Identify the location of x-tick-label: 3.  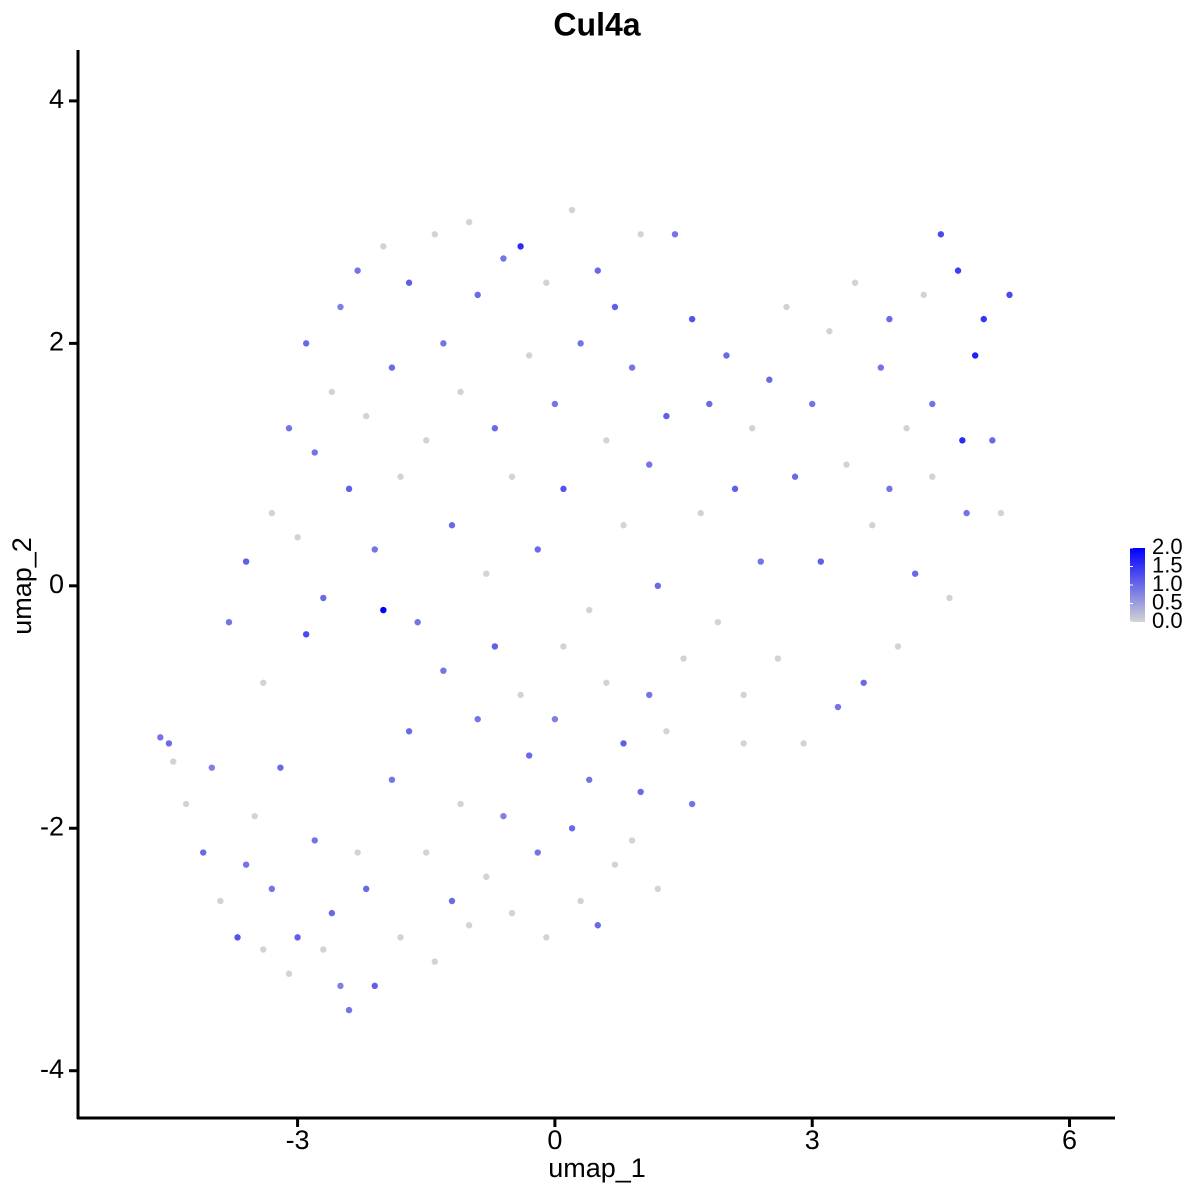
(812, 1140).